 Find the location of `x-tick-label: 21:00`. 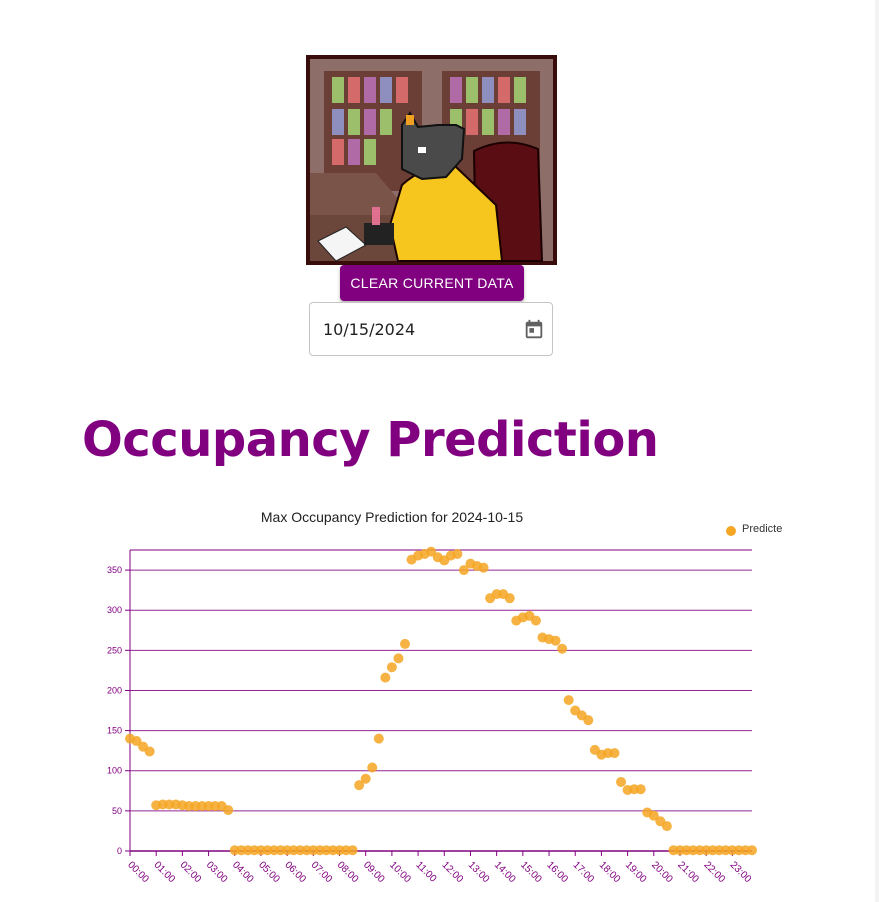

x-tick-label: 21:00 is located at coordinates (688, 873).